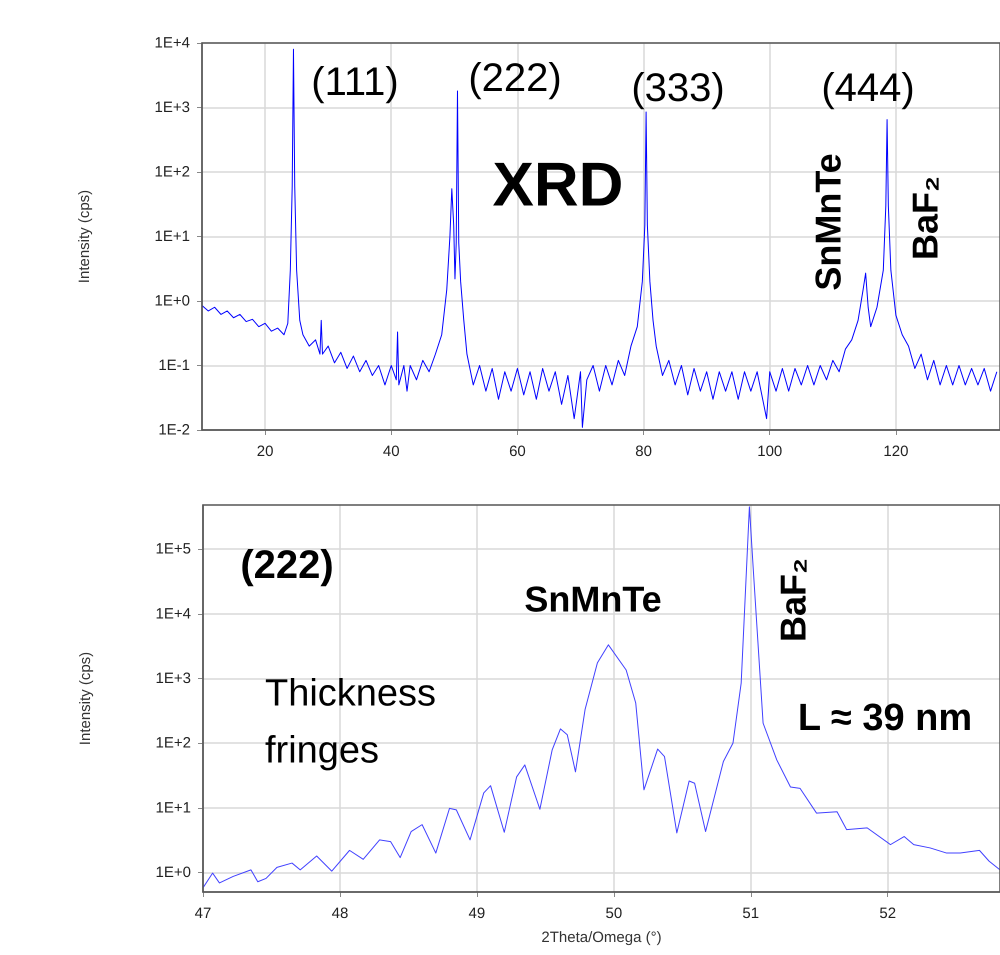 The width and height of the screenshot is (1000, 955). What do you see at coordinates (174, 430) in the screenshot?
I see `y-tick-label: 1E-2` at bounding box center [174, 430].